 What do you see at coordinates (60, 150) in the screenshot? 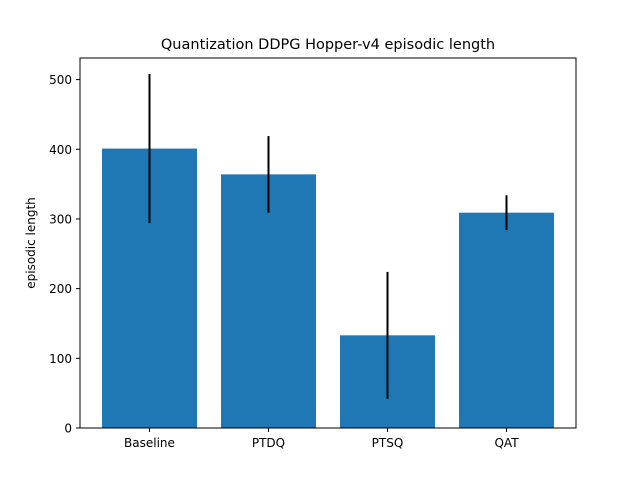
I see `y-tick-label-400: 400` at bounding box center [60, 150].